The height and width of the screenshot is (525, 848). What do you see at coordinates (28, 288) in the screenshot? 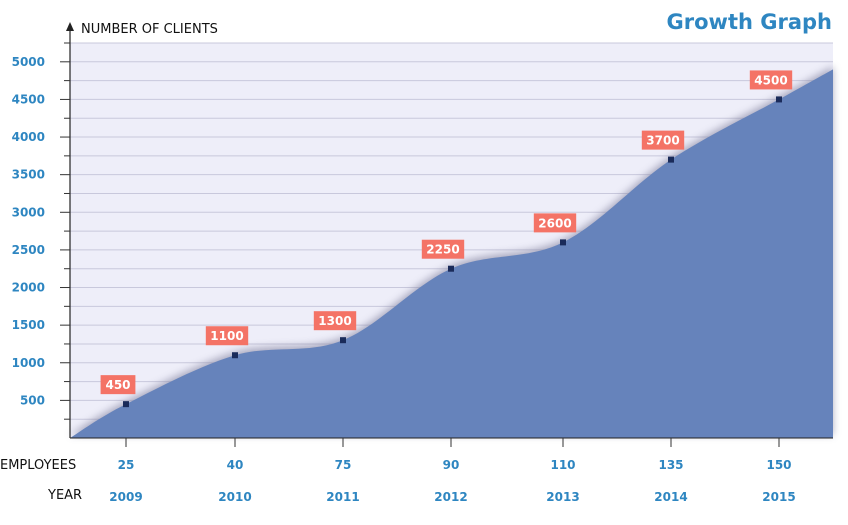
I see `y-tick-label: 2000` at bounding box center [28, 288].